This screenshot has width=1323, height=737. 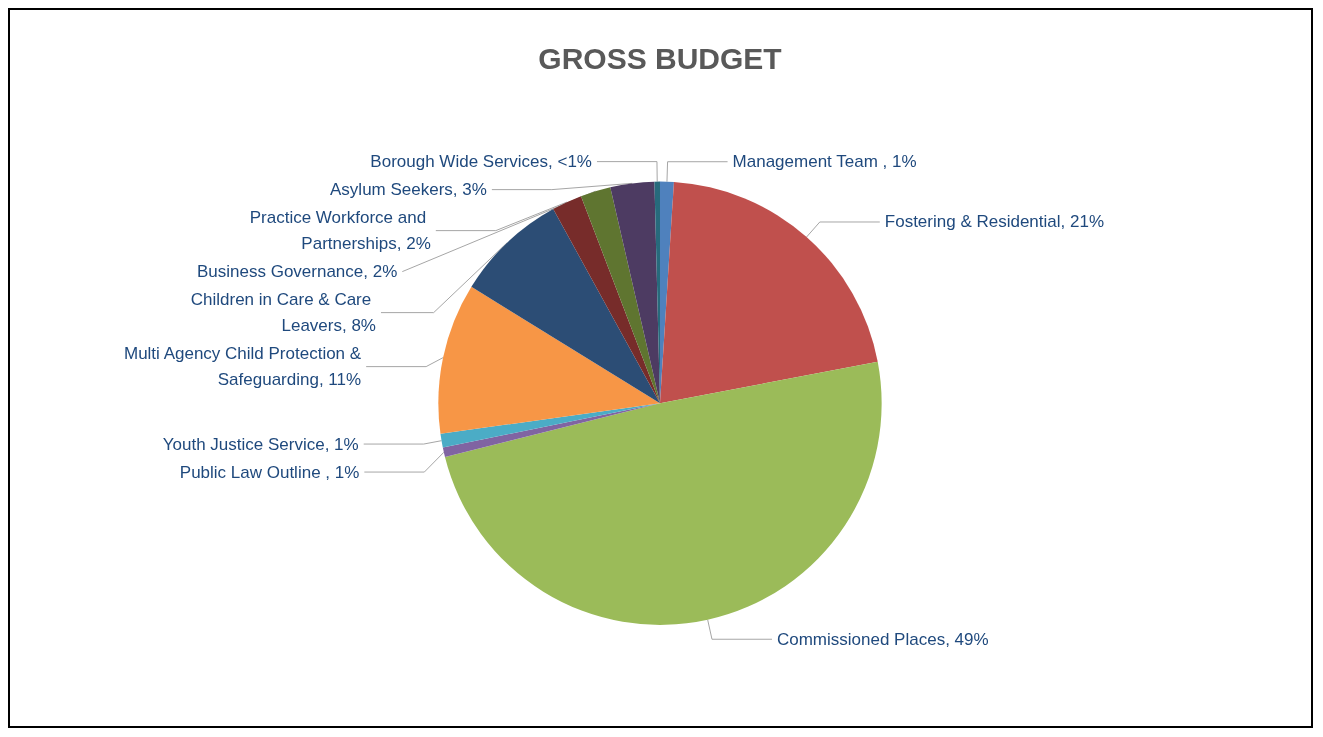 What do you see at coordinates (660, 58) in the screenshot?
I see `chart-title: GROSS BUDGET` at bounding box center [660, 58].